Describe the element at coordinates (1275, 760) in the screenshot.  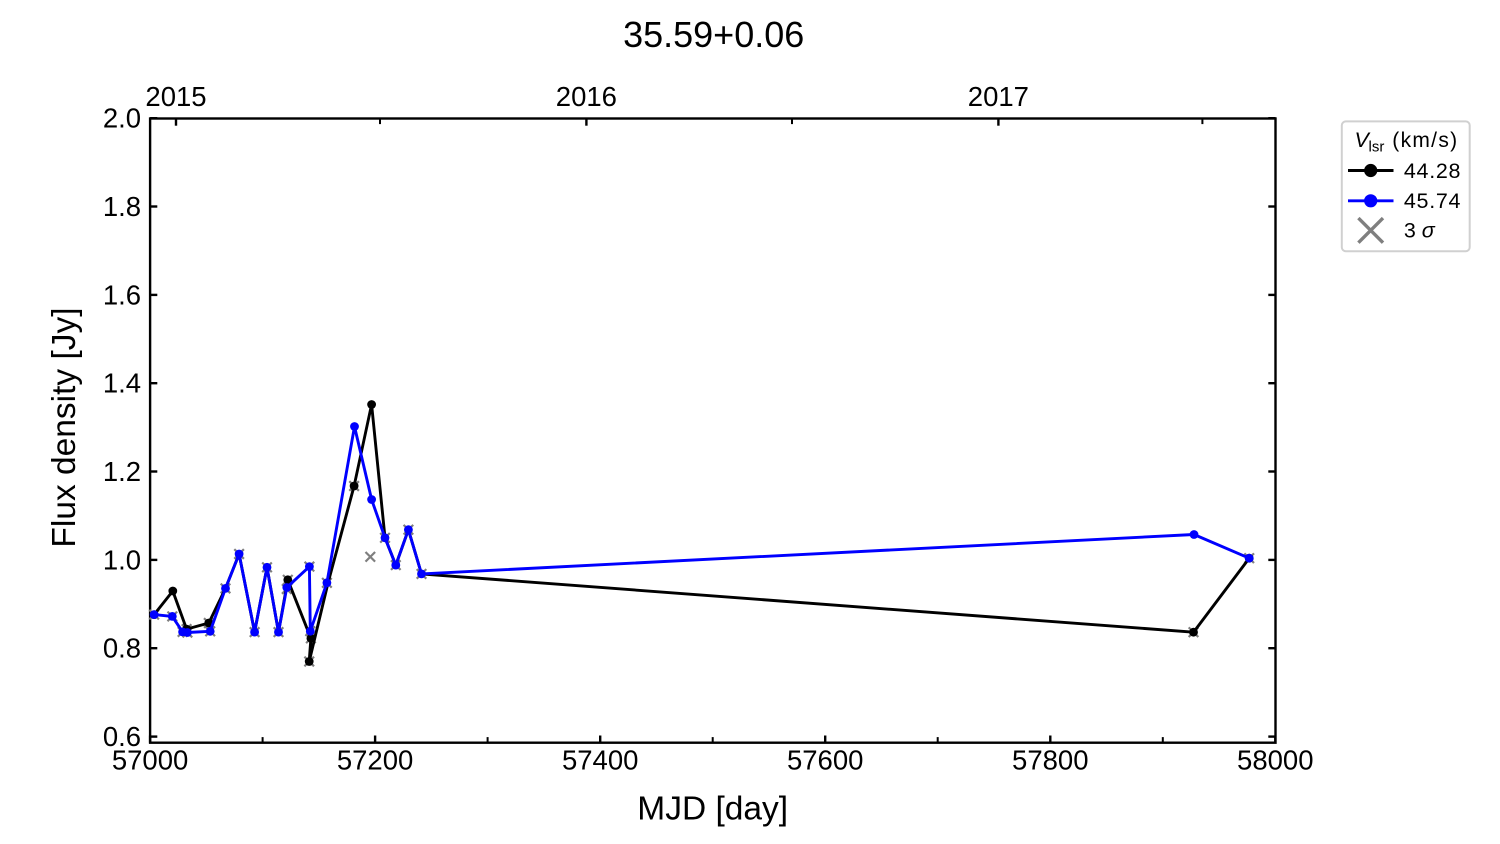
I see `svg-text: 58000` at that location.